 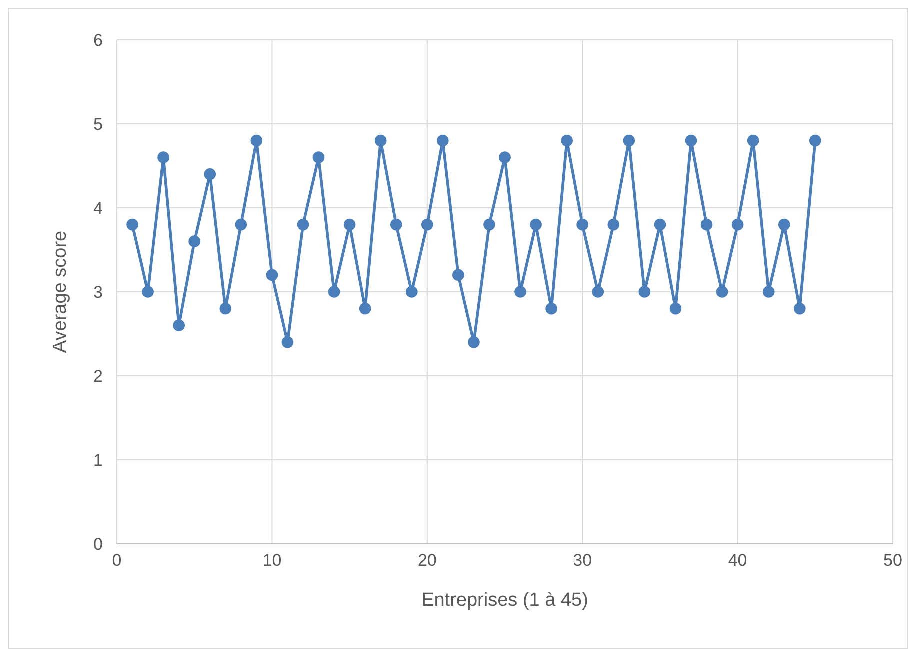 What do you see at coordinates (98, 292) in the screenshot?
I see `y-tick-label: 3` at bounding box center [98, 292].